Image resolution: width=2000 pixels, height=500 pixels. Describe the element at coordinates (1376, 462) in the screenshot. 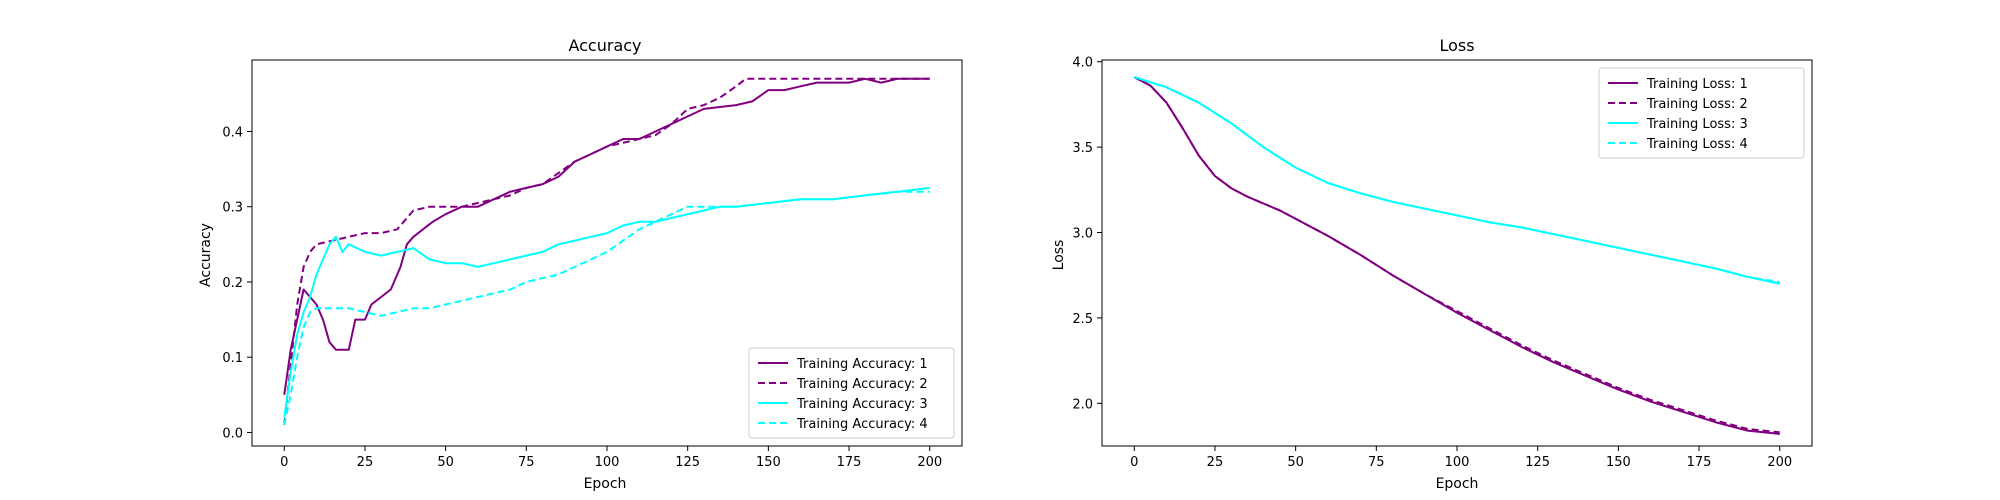

I see `loss-x-tick-label: 75` at that location.